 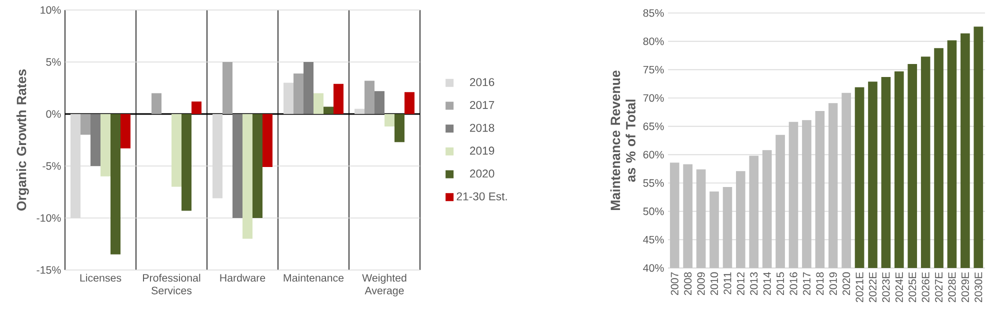 What do you see at coordinates (51, 166) in the screenshot?
I see `y-tick-label: -5%` at bounding box center [51, 166].